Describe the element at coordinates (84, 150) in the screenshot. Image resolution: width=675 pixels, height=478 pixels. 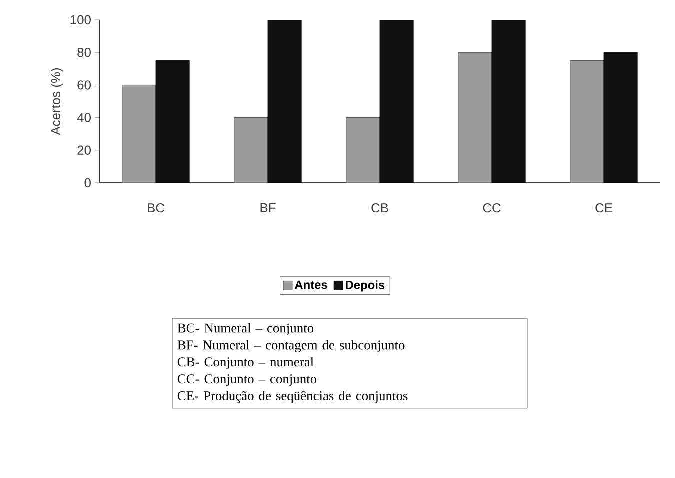
I see `y-tick-label: 20` at that location.